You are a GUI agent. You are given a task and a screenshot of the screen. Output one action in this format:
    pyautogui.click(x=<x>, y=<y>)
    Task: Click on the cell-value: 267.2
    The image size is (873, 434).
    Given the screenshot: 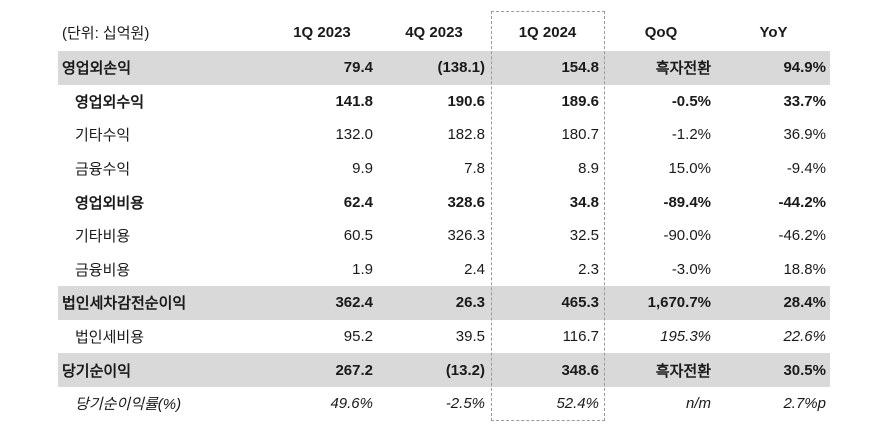 What is the action you would take?
    pyautogui.click(x=354, y=370)
    